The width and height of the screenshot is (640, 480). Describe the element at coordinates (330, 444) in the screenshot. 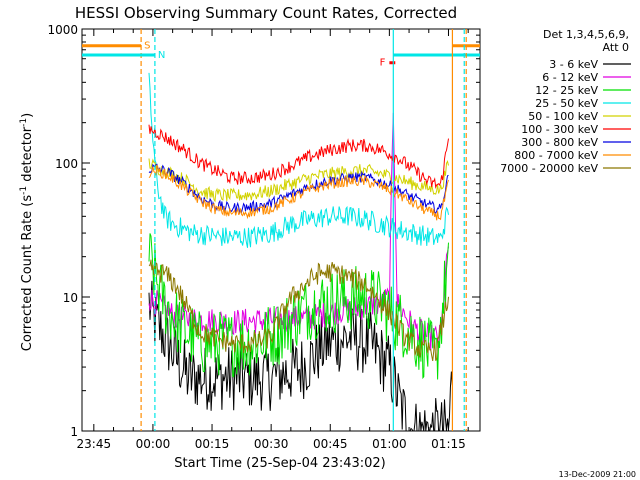

I see `x-tick-label: 00:45` at that location.